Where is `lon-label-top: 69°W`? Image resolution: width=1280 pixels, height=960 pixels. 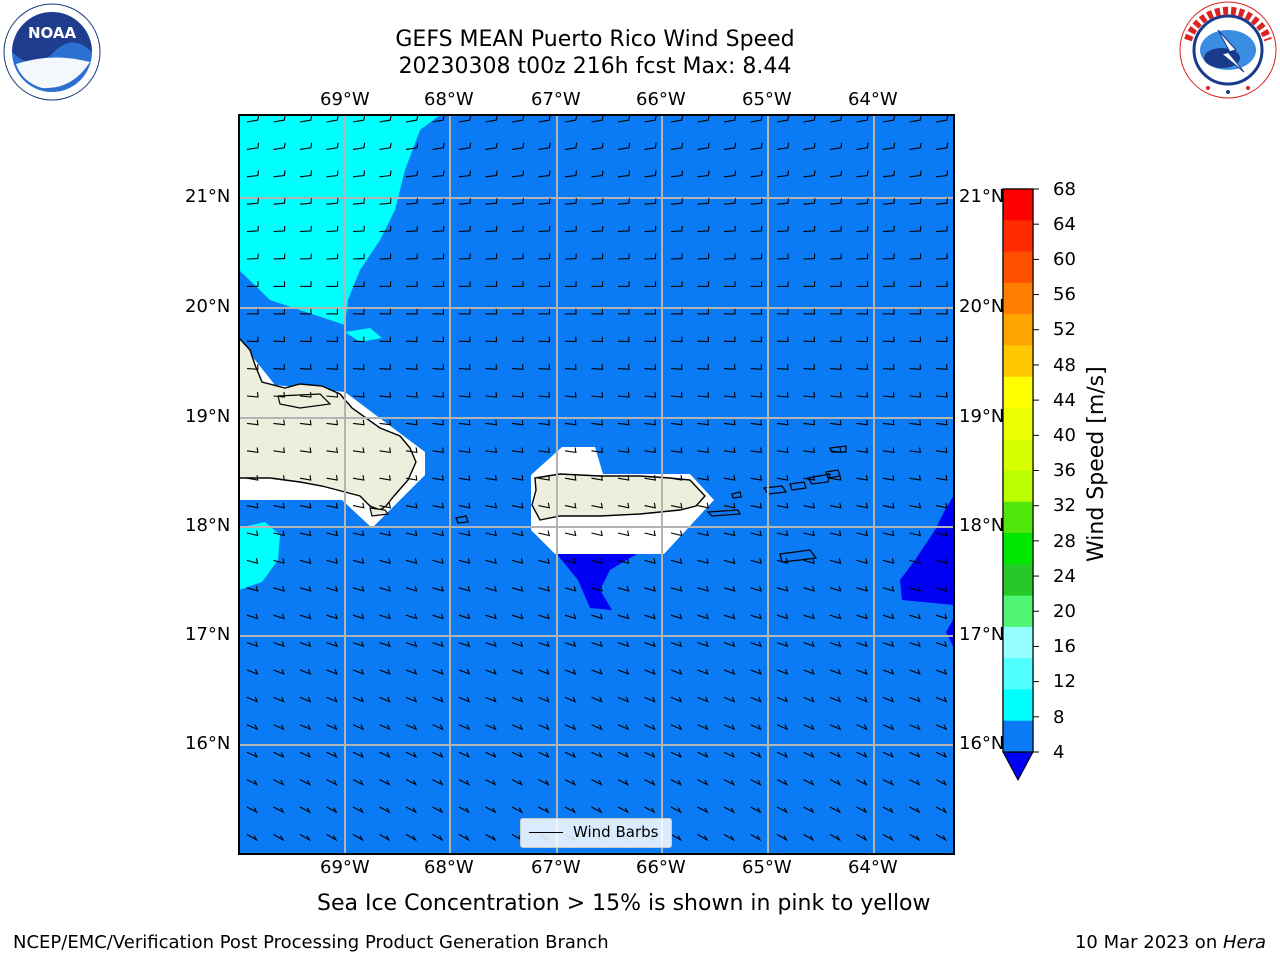
lon-label-top: 69°W is located at coordinates (345, 99).